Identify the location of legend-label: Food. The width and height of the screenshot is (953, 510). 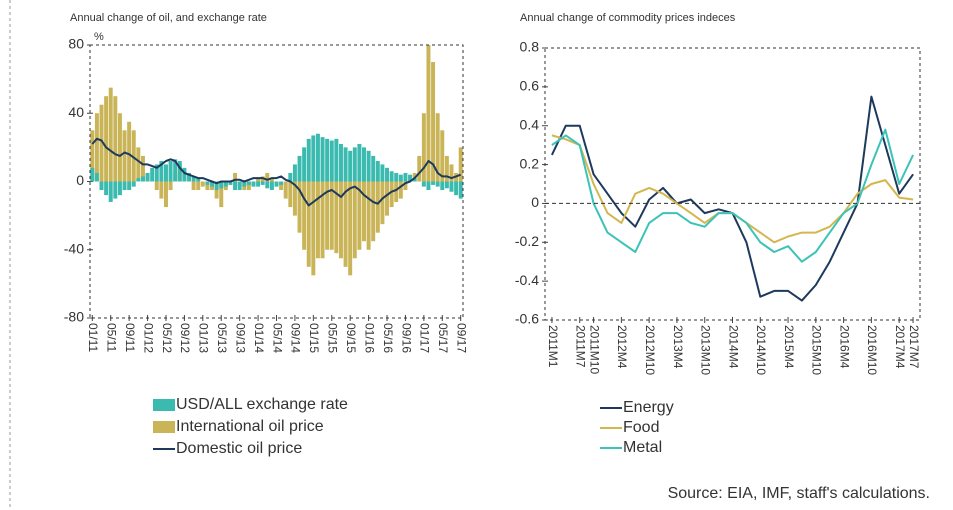
(641, 427).